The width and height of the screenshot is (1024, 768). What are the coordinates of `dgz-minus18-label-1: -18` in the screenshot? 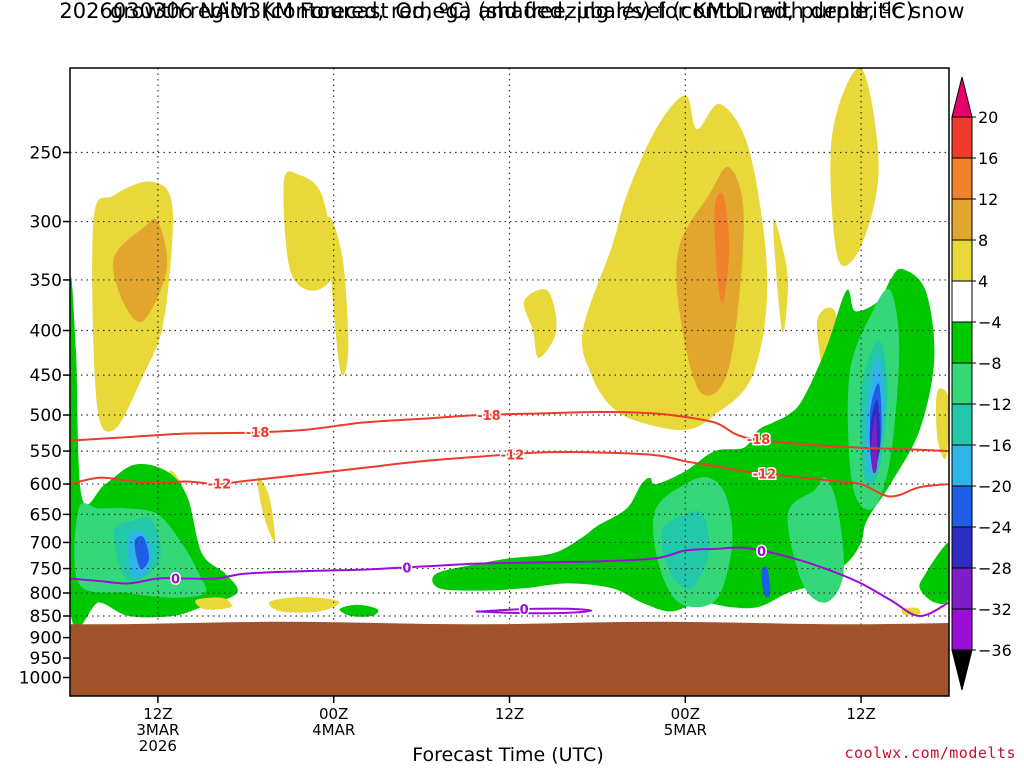 It's located at (489, 416).